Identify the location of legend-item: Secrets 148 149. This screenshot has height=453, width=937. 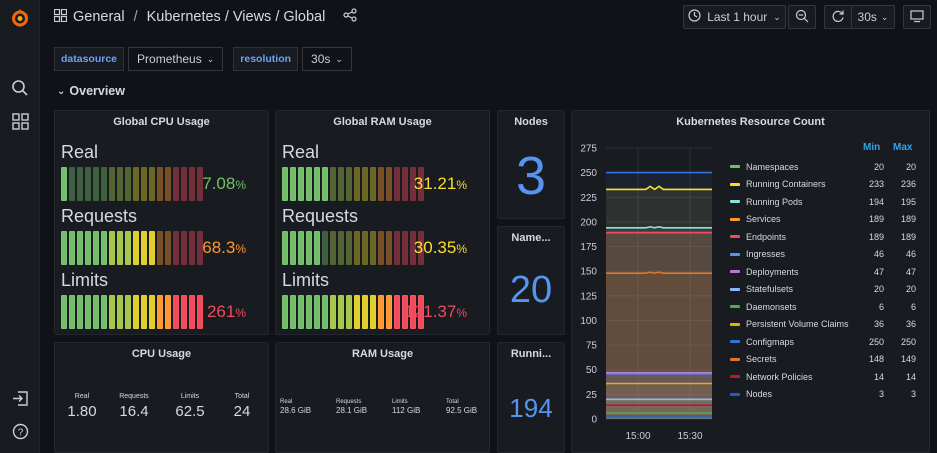
(823, 359).